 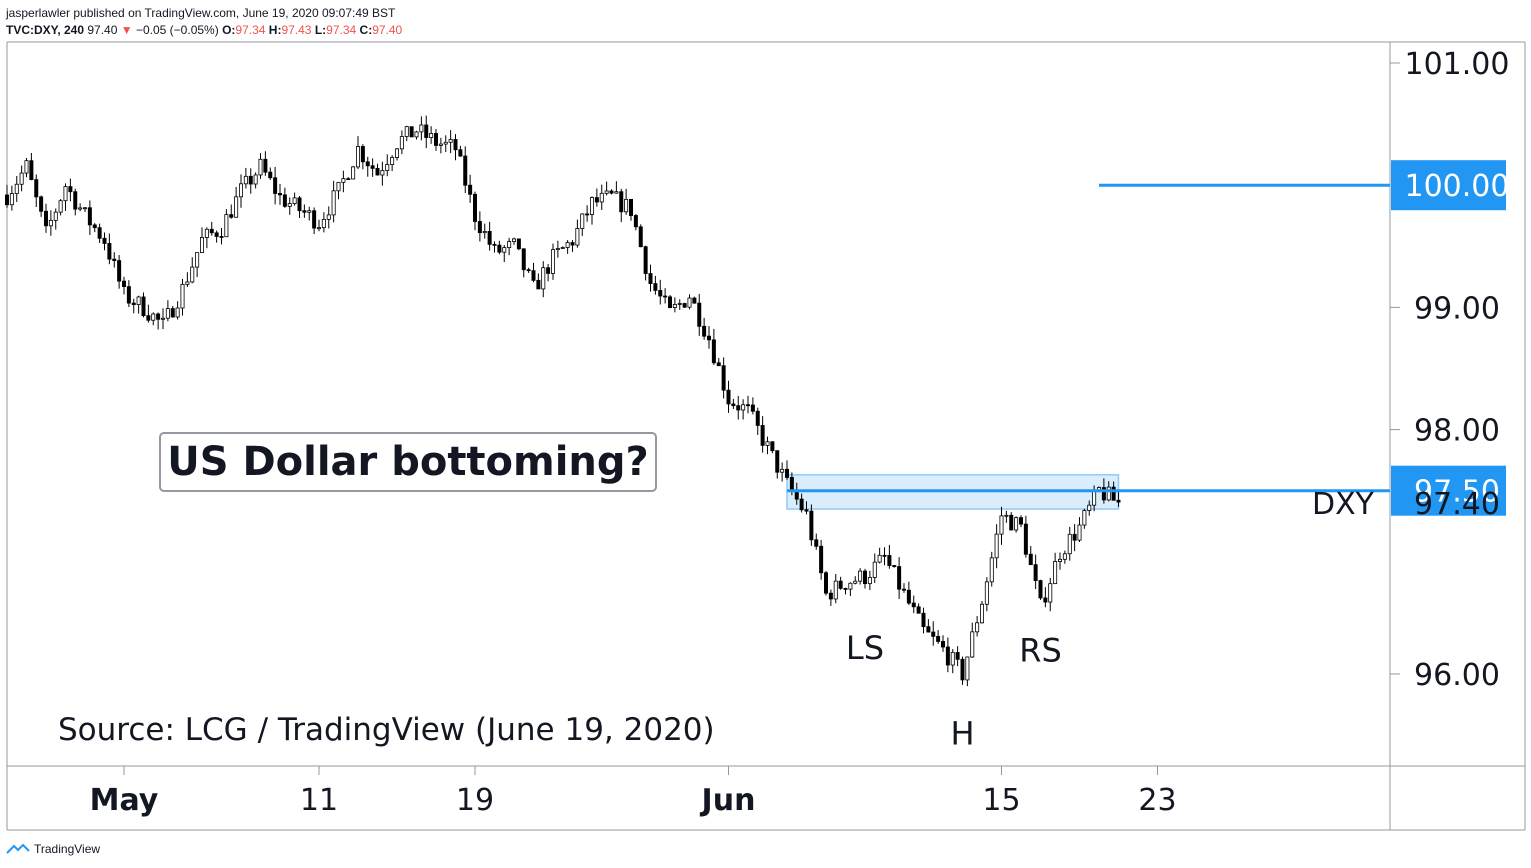 What do you see at coordinates (124, 800) in the screenshot?
I see `x-tick-label: May` at bounding box center [124, 800].